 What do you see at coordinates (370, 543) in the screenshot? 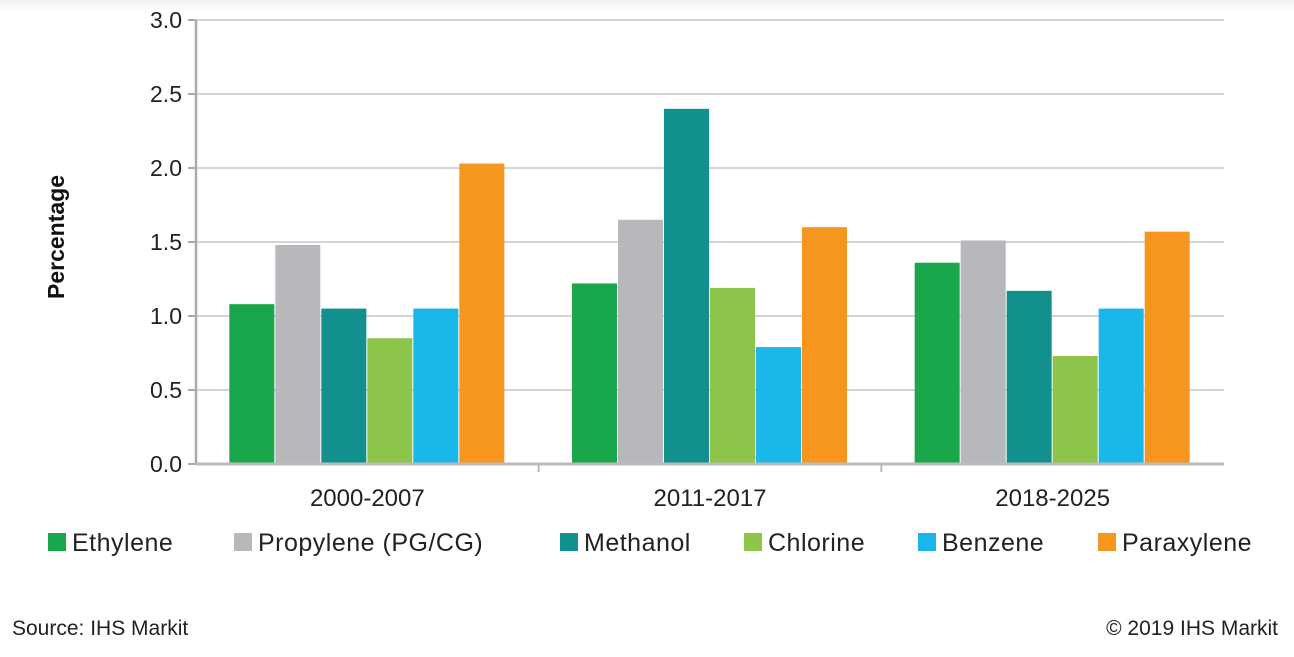
I see `legend-label: Propylene (PG/CG)` at bounding box center [370, 543].